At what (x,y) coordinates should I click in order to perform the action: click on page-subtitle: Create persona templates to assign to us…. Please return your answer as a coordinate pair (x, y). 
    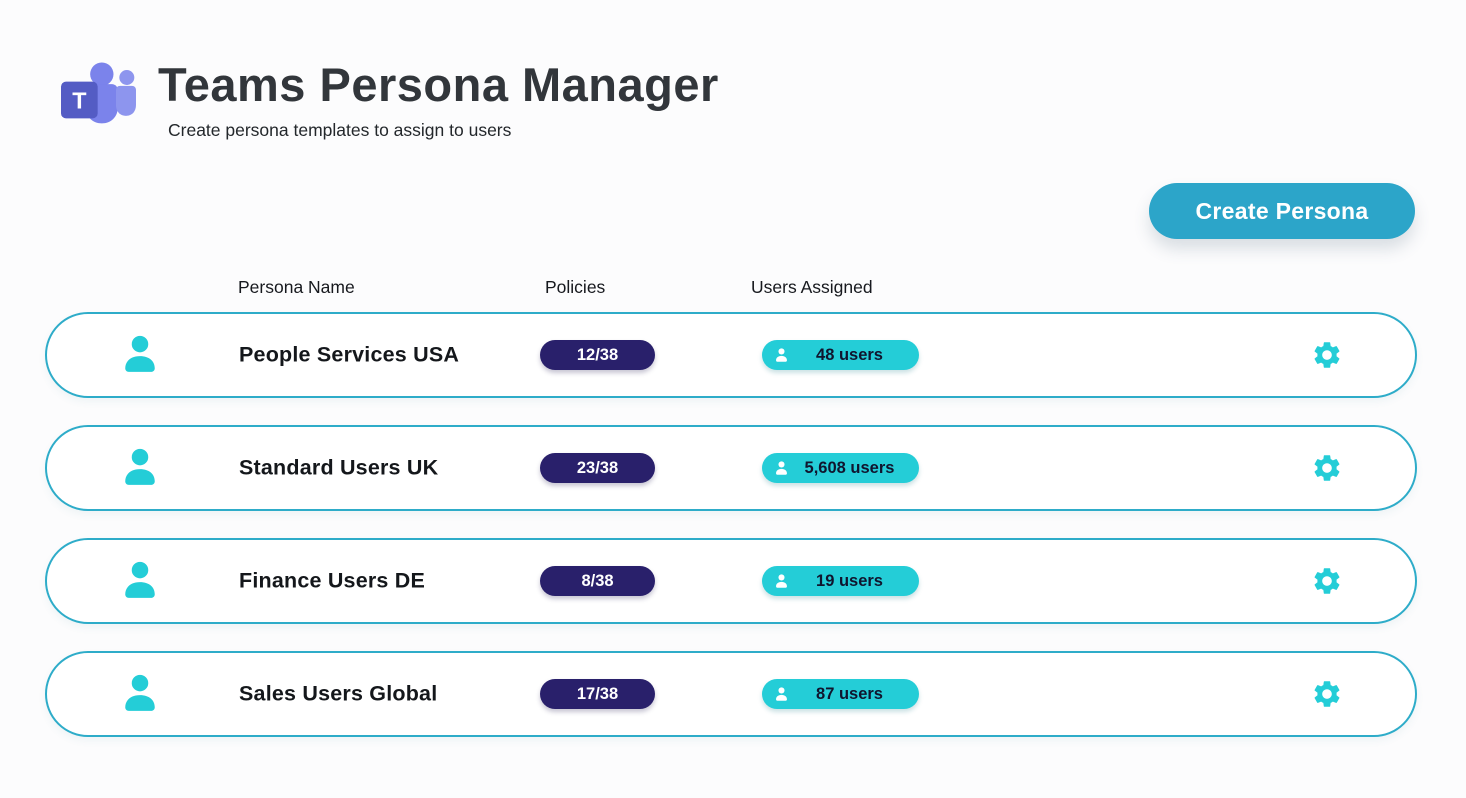
    Looking at the image, I should click on (340, 130).